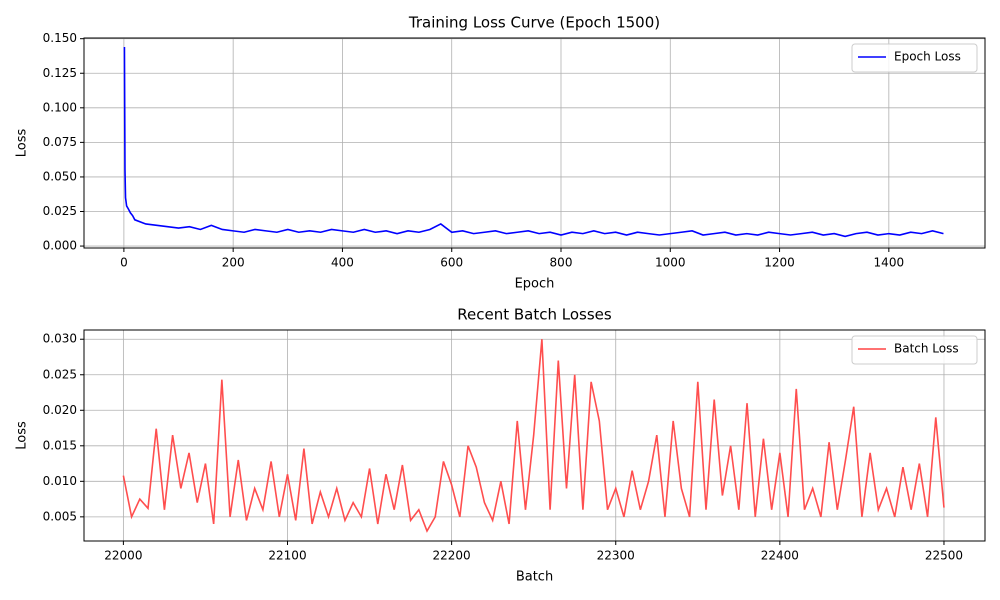 The width and height of the screenshot is (1000, 600). What do you see at coordinates (670, 263) in the screenshot?
I see `x-tick-label: 1000` at bounding box center [670, 263].